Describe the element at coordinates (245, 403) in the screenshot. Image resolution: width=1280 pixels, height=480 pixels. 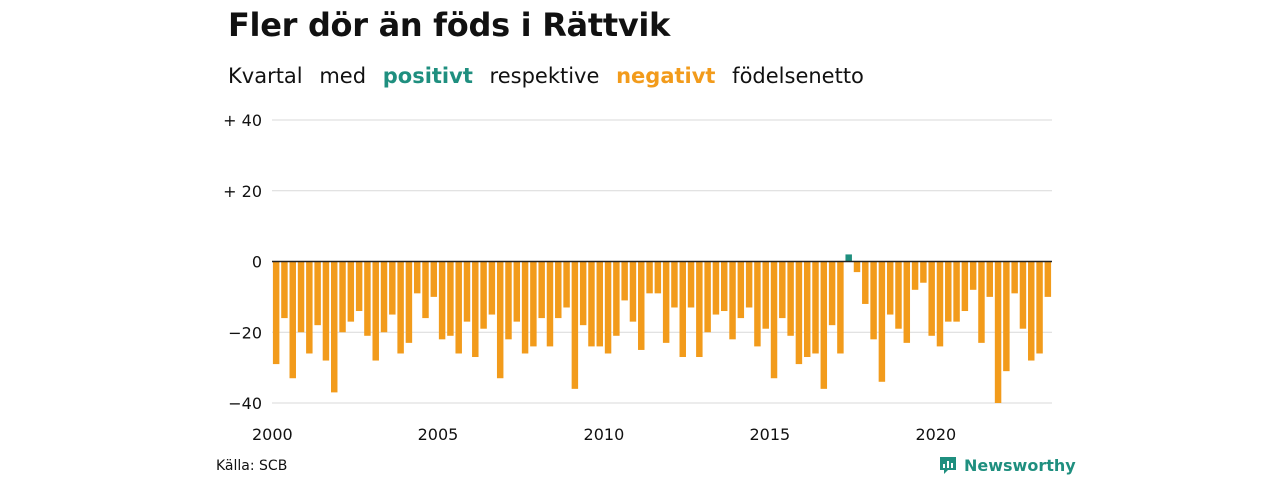
I see `y-tick-label: −40` at that location.